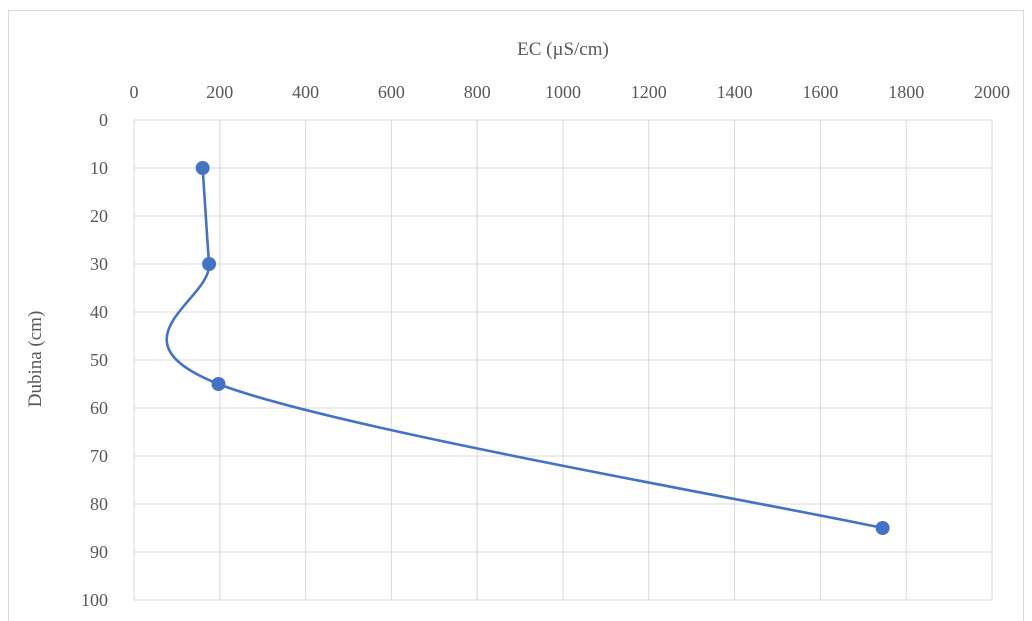 The width and height of the screenshot is (1032, 621). I want to click on x-tick-label: 1400, so click(735, 92).